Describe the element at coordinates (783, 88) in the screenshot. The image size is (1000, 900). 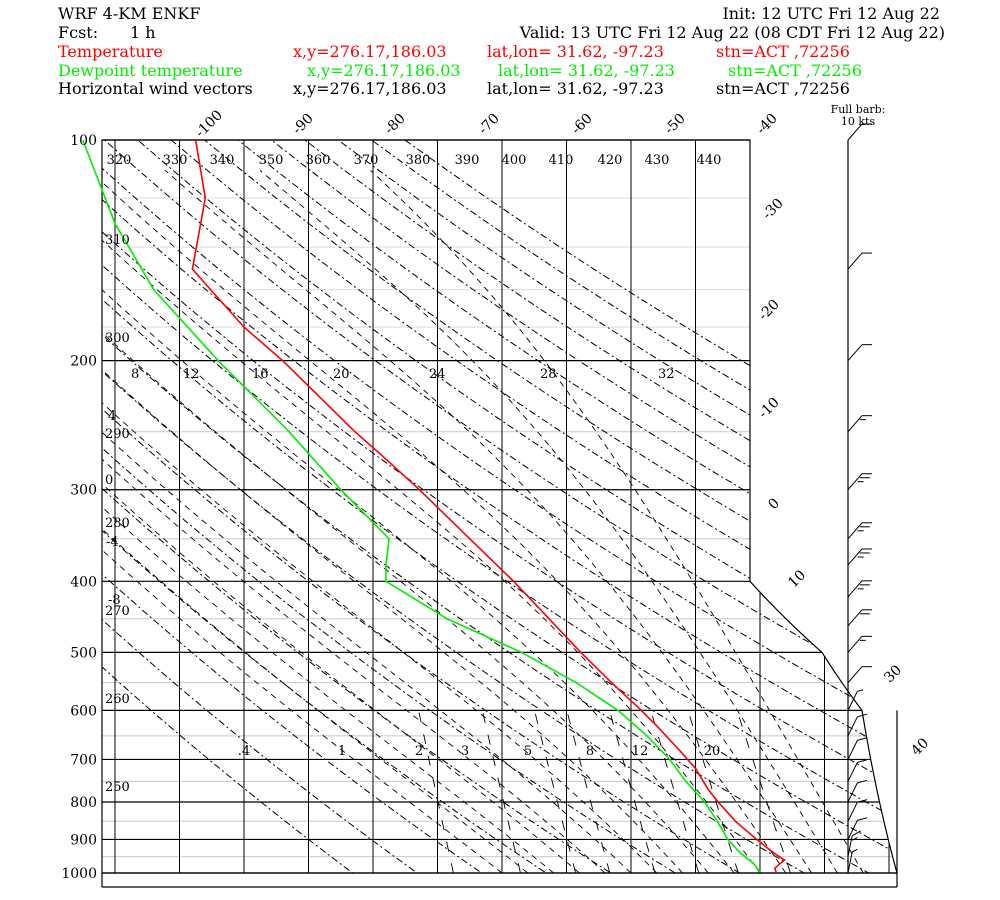
I see `legend-wind-stn: stn=ACT ,72256` at that location.